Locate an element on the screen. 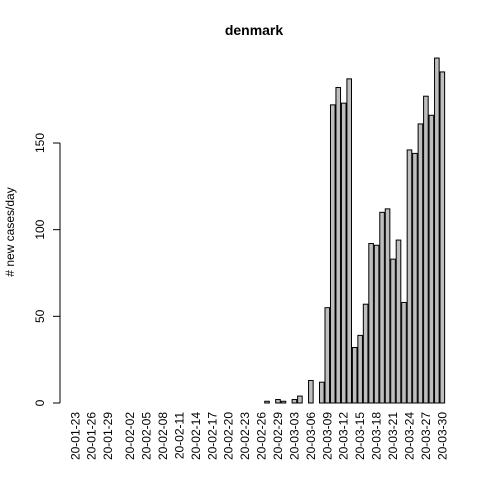 Image resolution: width=480 pixels, height=480 pixels. y-tick-label: 150 is located at coordinates (40, 143).